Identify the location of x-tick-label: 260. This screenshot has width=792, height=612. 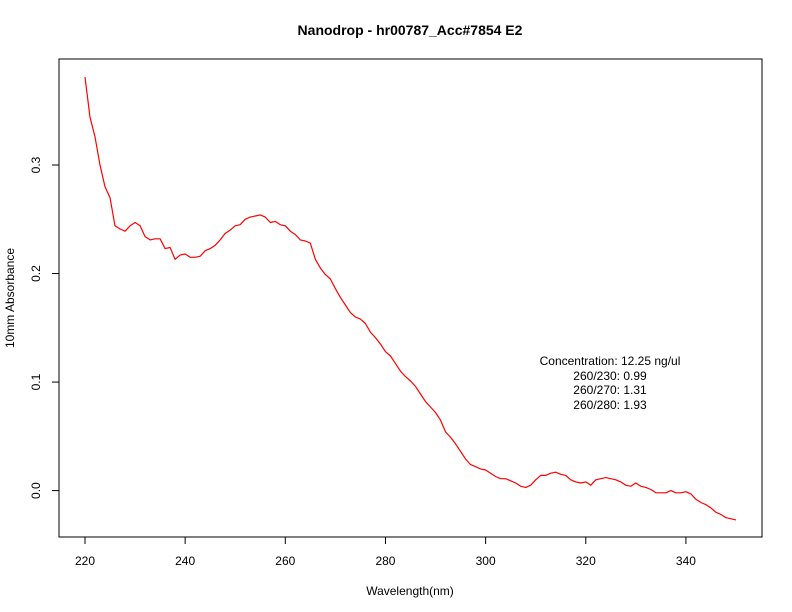
(285, 561).